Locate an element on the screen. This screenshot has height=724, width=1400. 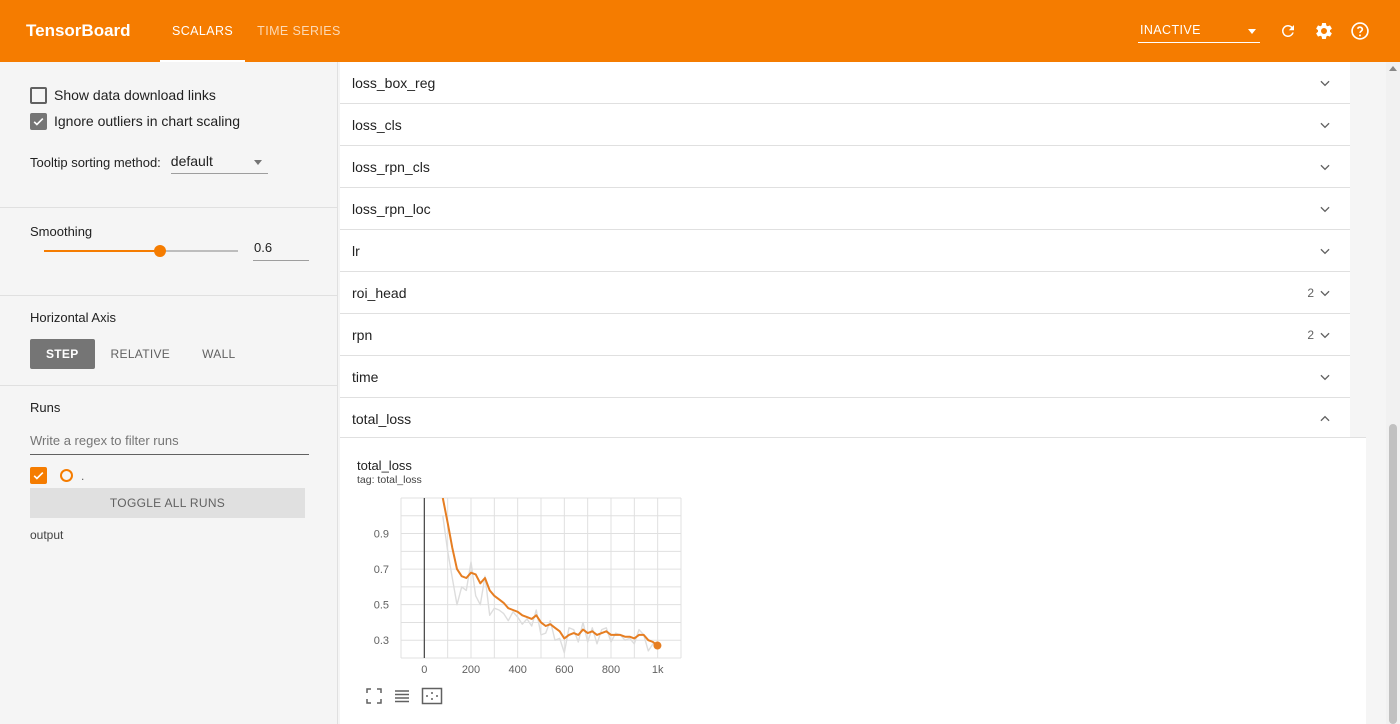
inactive-plugins-dropdown: INACTIVE is located at coordinates (1199, 31).